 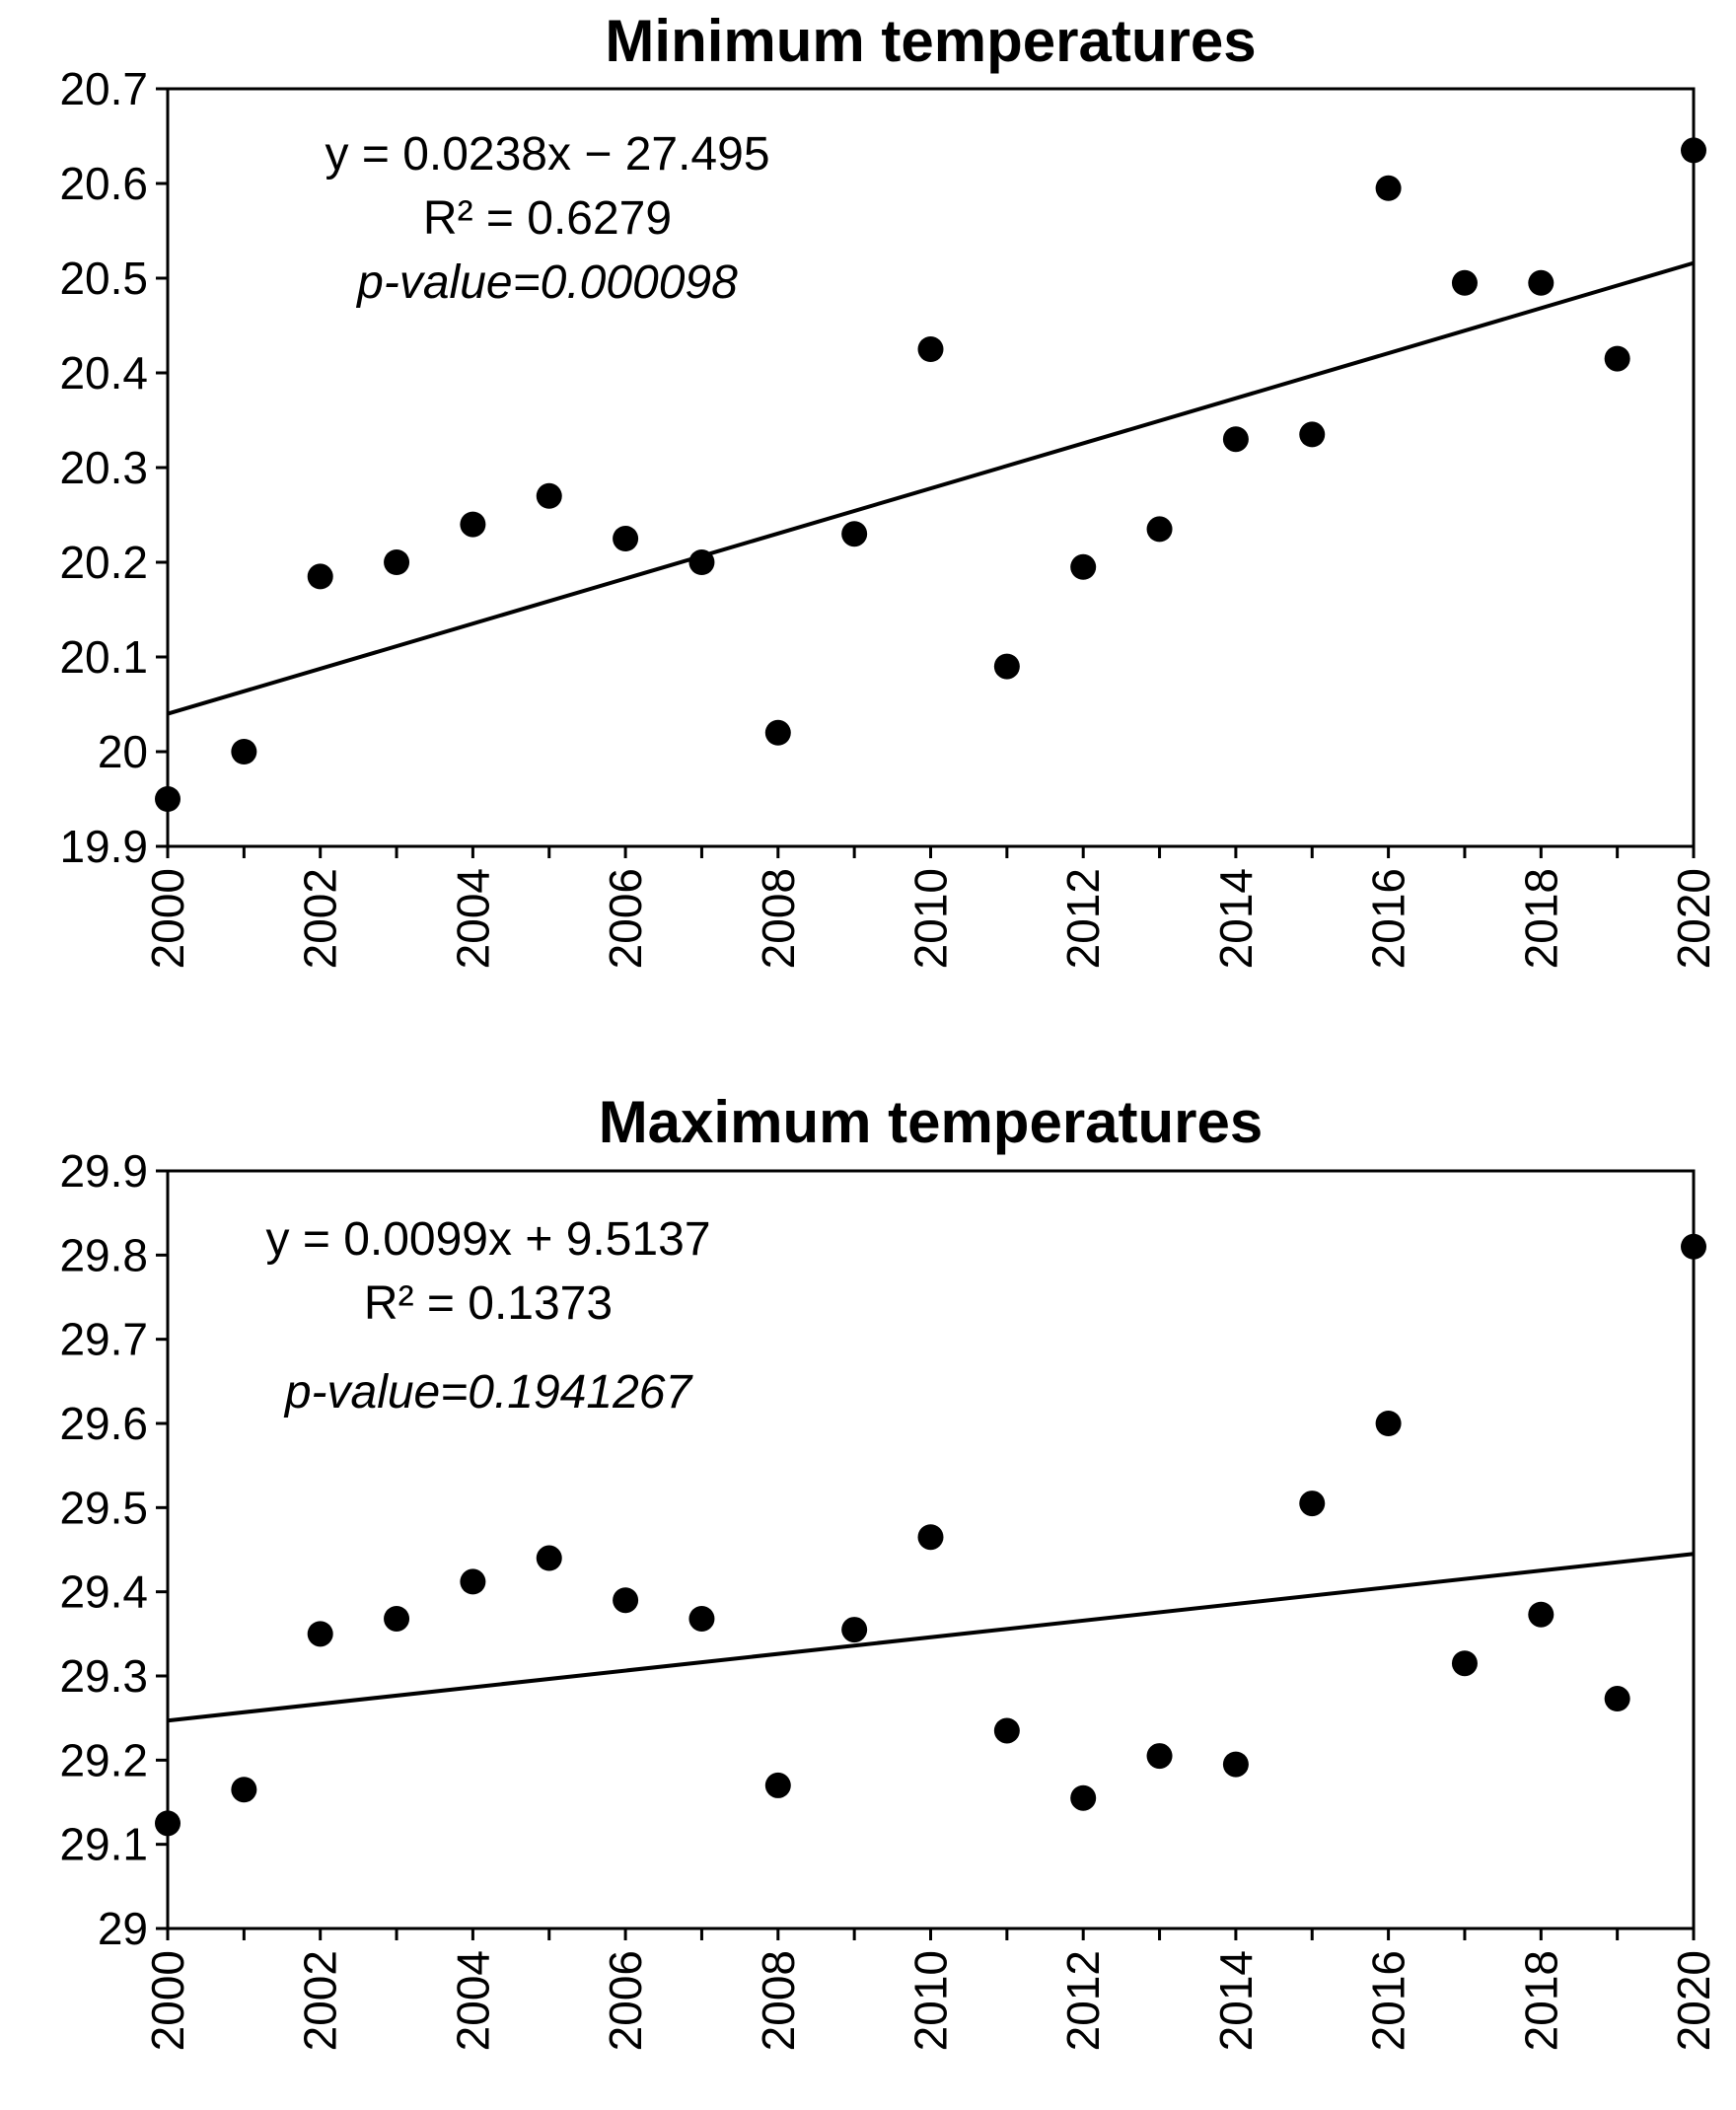 What do you see at coordinates (103, 1592) in the screenshot?
I see `y-tick-label: 29.4` at bounding box center [103, 1592].